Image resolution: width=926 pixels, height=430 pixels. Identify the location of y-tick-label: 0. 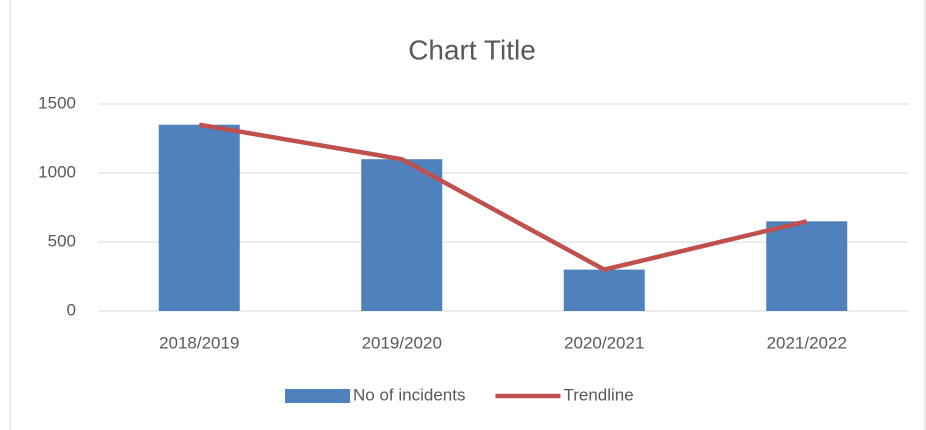
(71, 309).